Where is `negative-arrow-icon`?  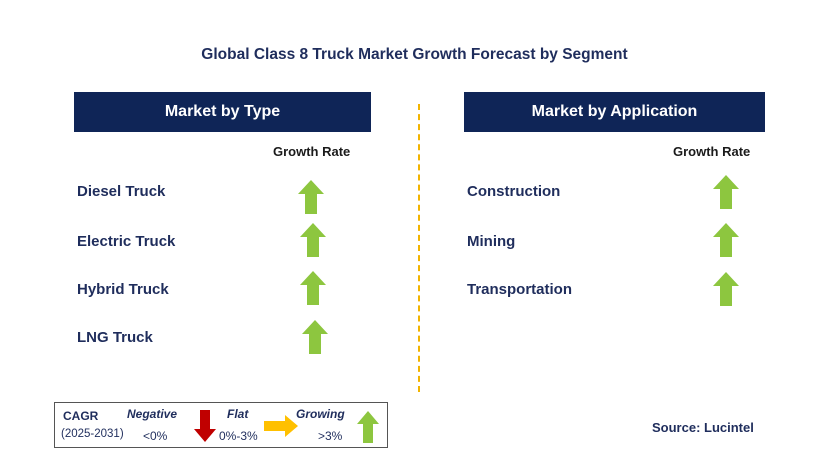 negative-arrow-icon is located at coordinates (205, 426).